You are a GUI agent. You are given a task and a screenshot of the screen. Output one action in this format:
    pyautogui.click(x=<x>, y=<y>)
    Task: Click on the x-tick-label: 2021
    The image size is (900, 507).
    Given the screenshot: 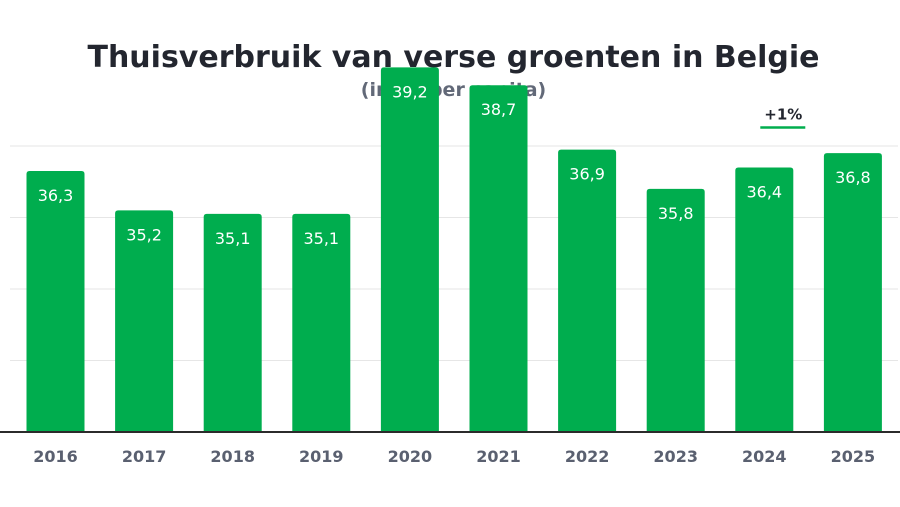 What is the action you would take?
    pyautogui.click(x=498, y=456)
    